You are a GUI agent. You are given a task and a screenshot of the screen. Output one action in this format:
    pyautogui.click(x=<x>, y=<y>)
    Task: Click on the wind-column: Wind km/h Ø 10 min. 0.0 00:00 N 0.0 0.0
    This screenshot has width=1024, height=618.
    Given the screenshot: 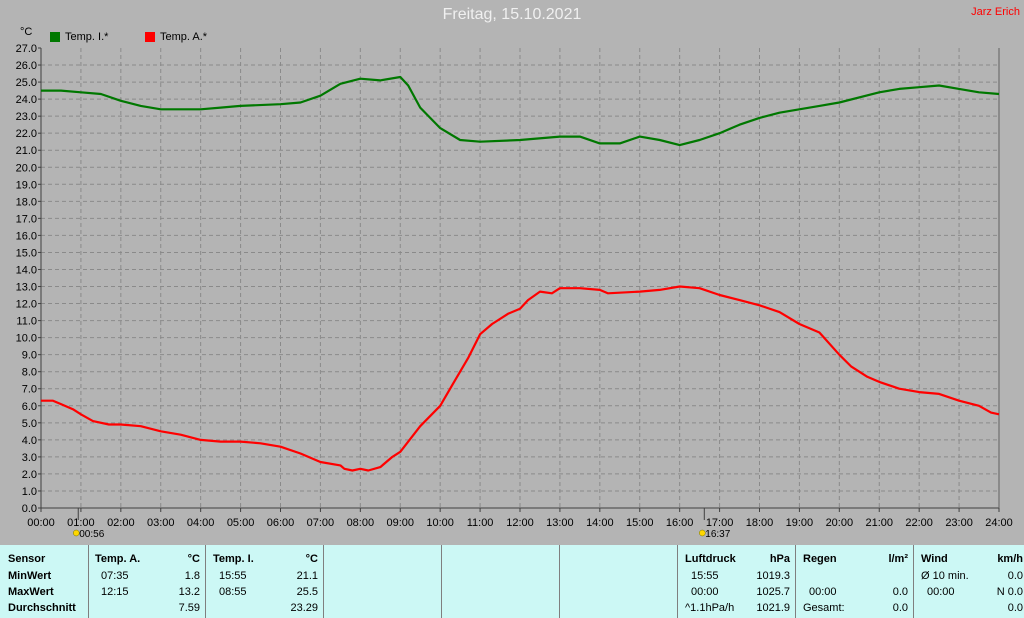 What is the action you would take?
    pyautogui.click(x=968, y=581)
    